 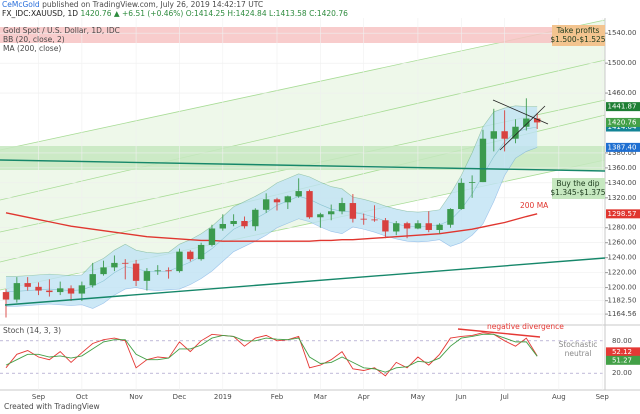 I want to click on x-tick-label: Nov, so click(x=136, y=397).